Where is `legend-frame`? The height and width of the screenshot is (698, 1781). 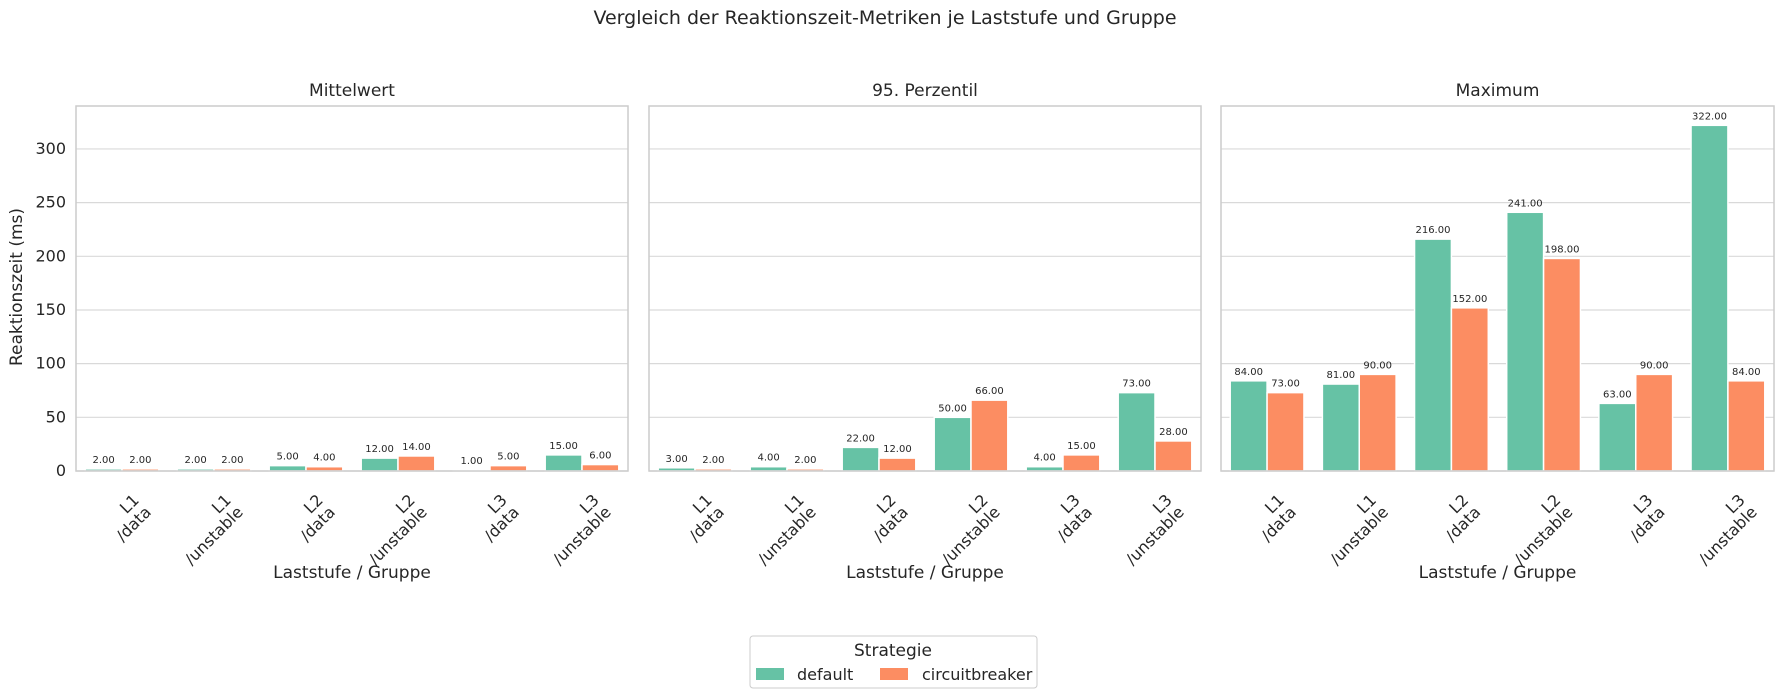 legend-frame is located at coordinates (893, 662).